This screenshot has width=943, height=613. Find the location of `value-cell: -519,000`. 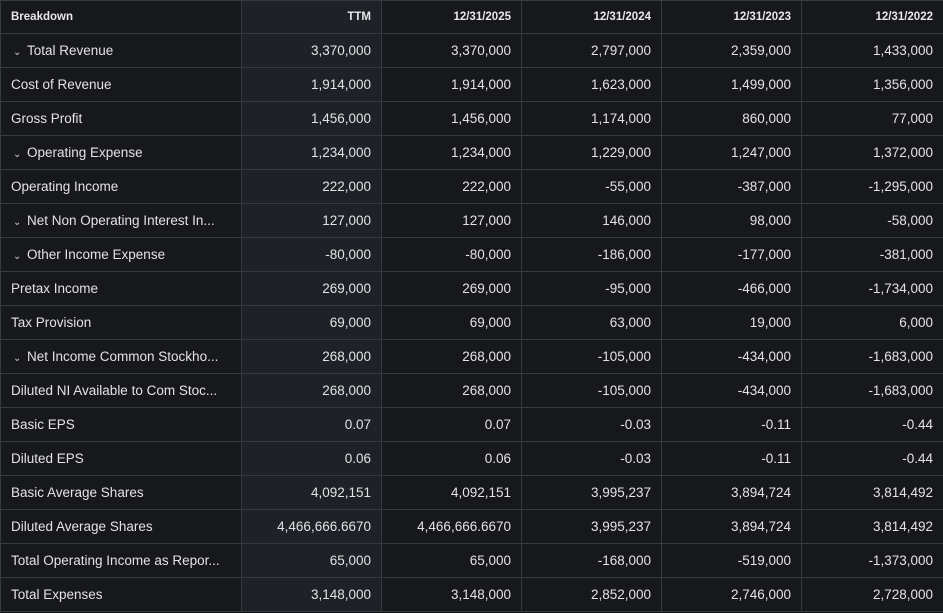

value-cell: -519,000 is located at coordinates (731, 560).